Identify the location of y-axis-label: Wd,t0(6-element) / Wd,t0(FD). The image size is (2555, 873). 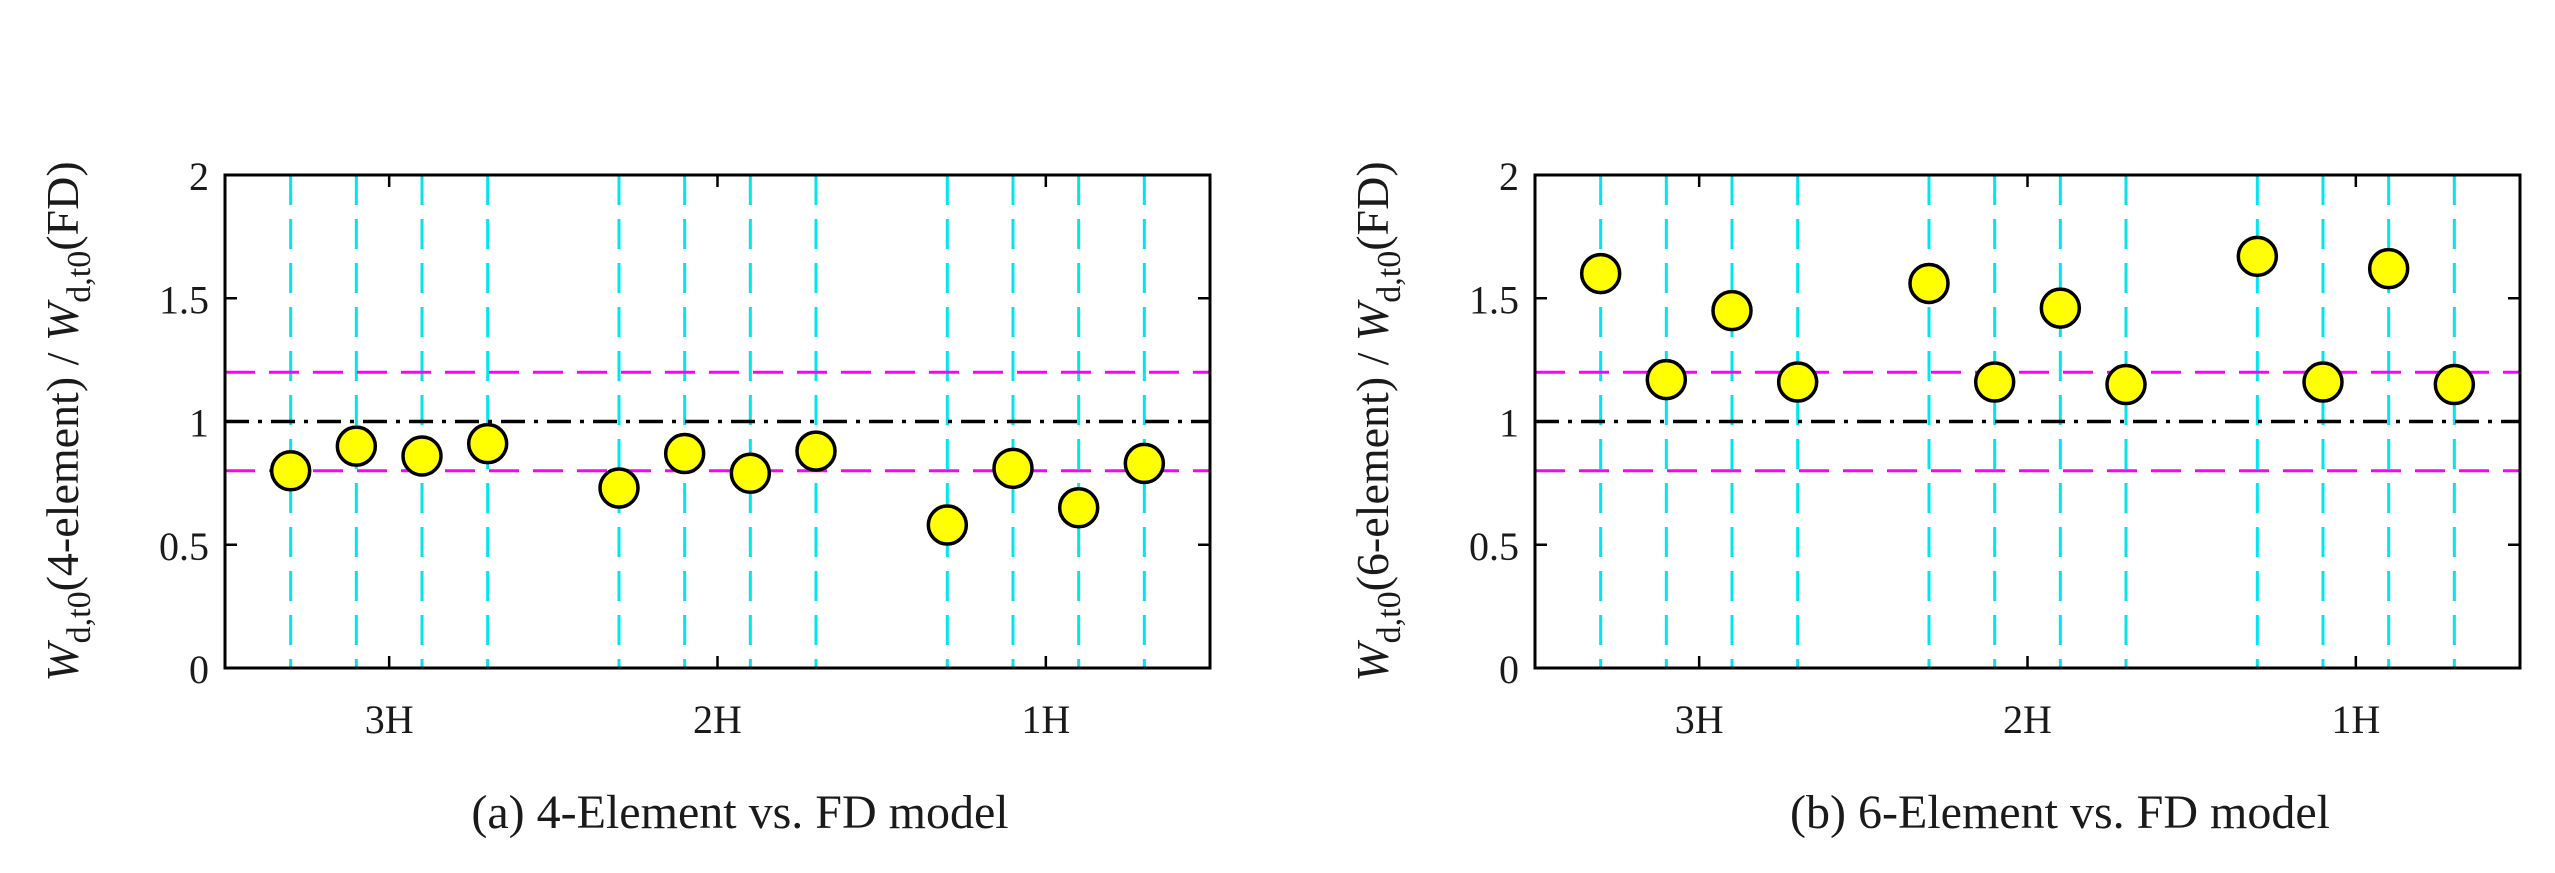
(1377, 421).